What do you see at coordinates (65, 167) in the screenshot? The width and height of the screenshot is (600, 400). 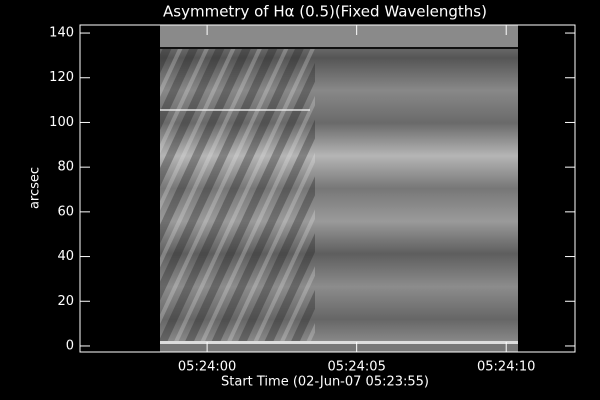 I see `y-tick-label: 80` at bounding box center [65, 167].